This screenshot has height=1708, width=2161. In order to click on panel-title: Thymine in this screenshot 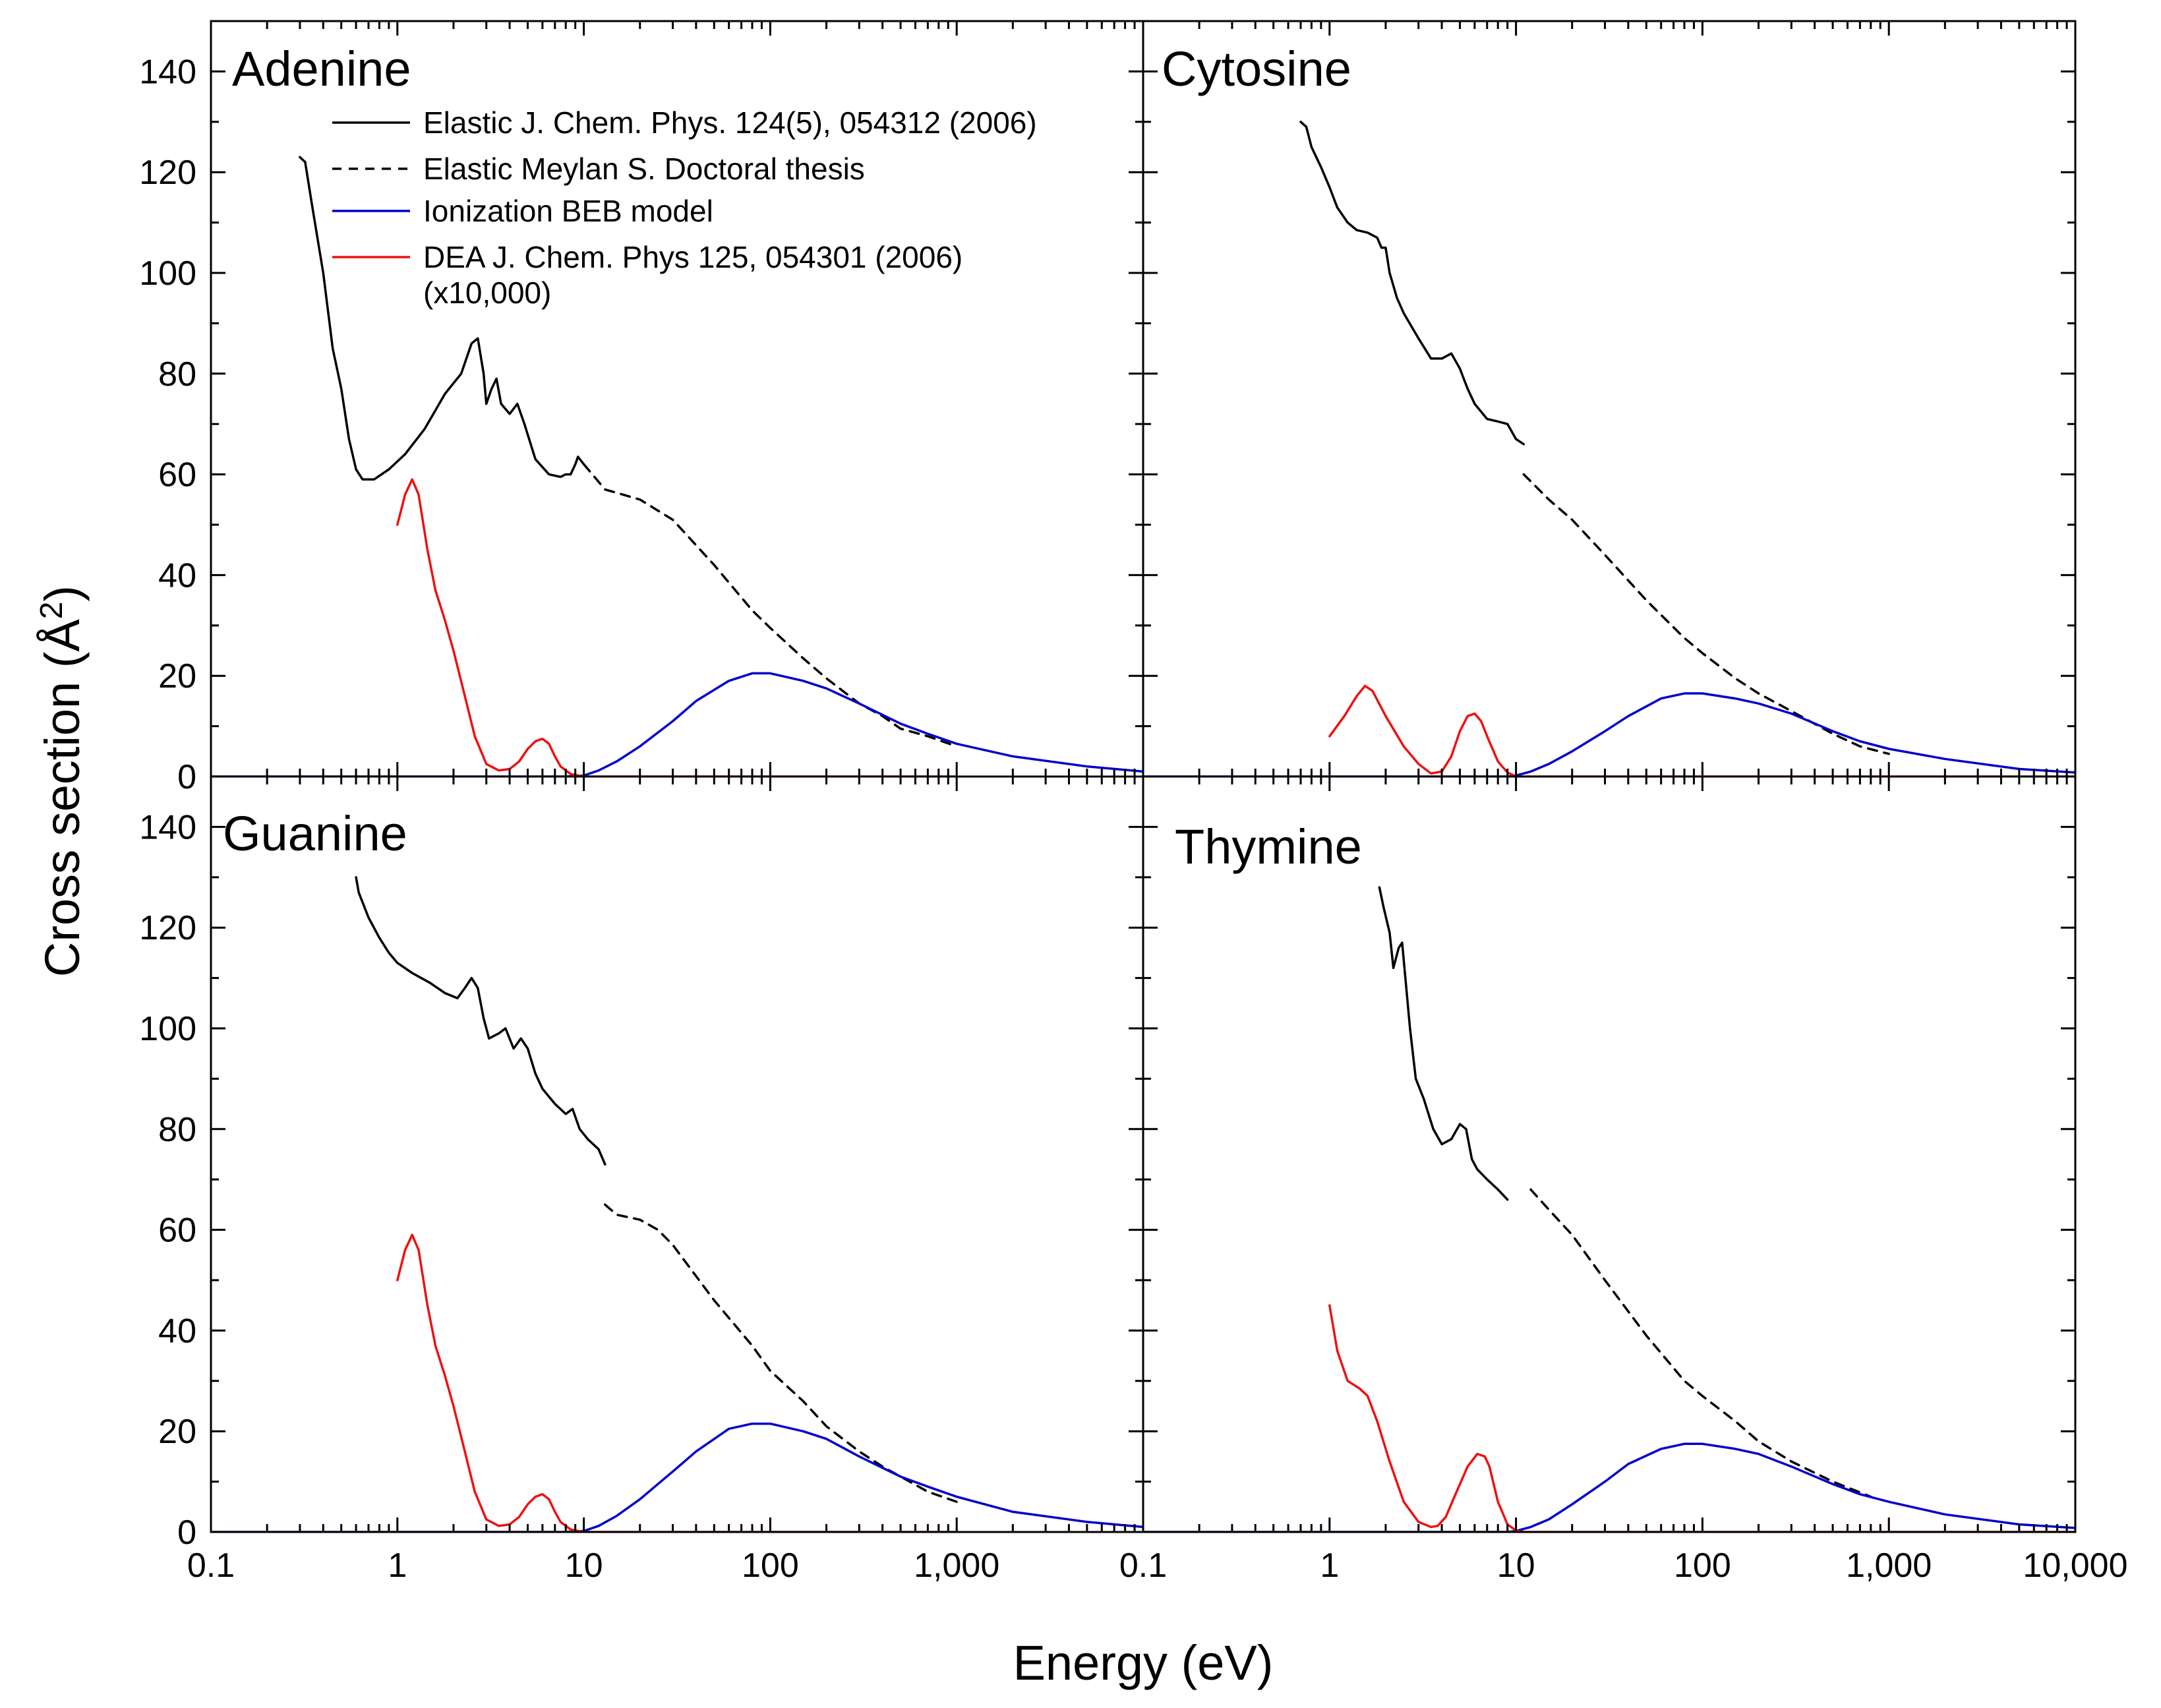, I will do `click(1268, 846)`.